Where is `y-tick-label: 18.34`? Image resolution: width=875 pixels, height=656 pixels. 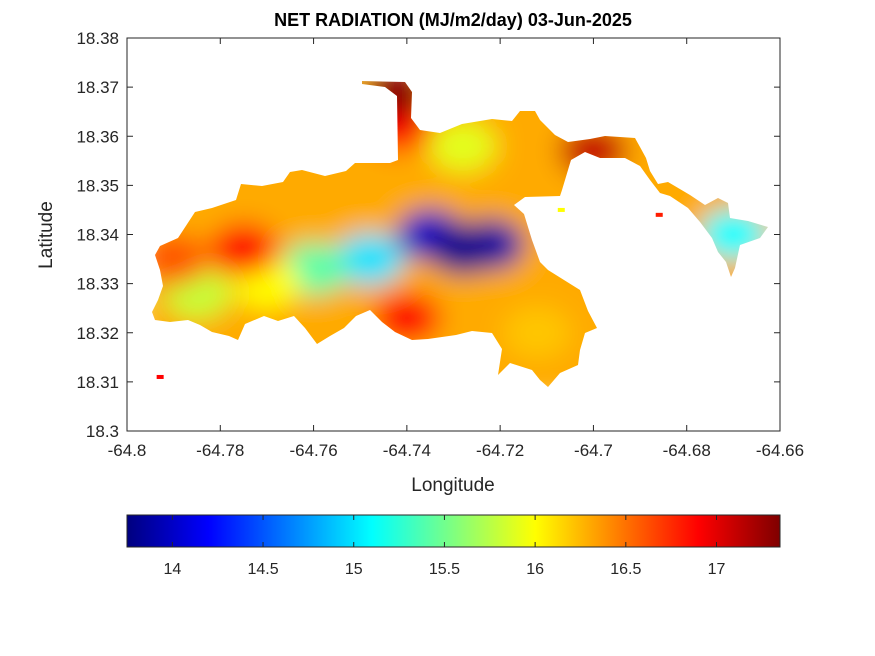
y-tick-label: 18.34 is located at coordinates (97, 235).